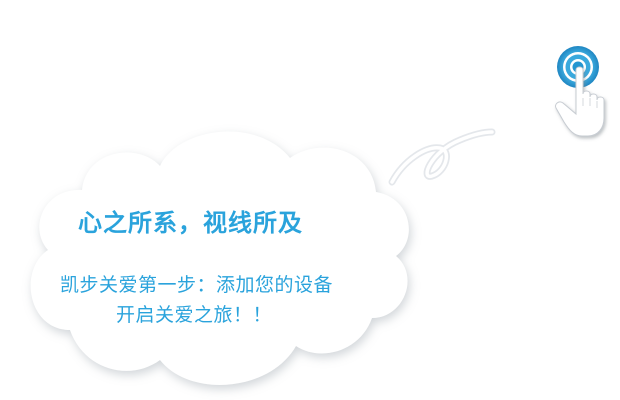 The width and height of the screenshot is (620, 400). I want to click on card-message-line1: 凯步关爱第一步：添加您的设备, so click(197, 285).